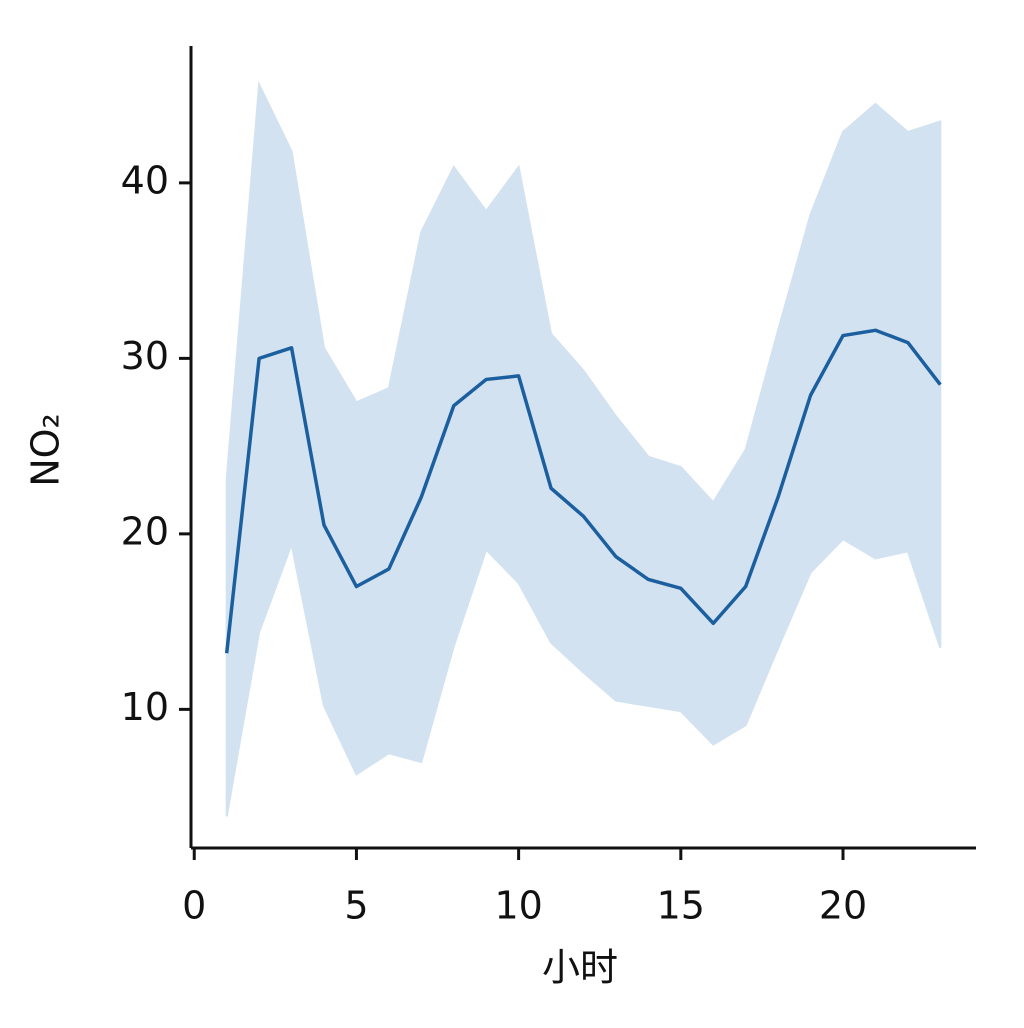 The height and width of the screenshot is (1028, 1024). Describe the element at coordinates (681, 906) in the screenshot. I see `x-tick-label: 15` at that location.